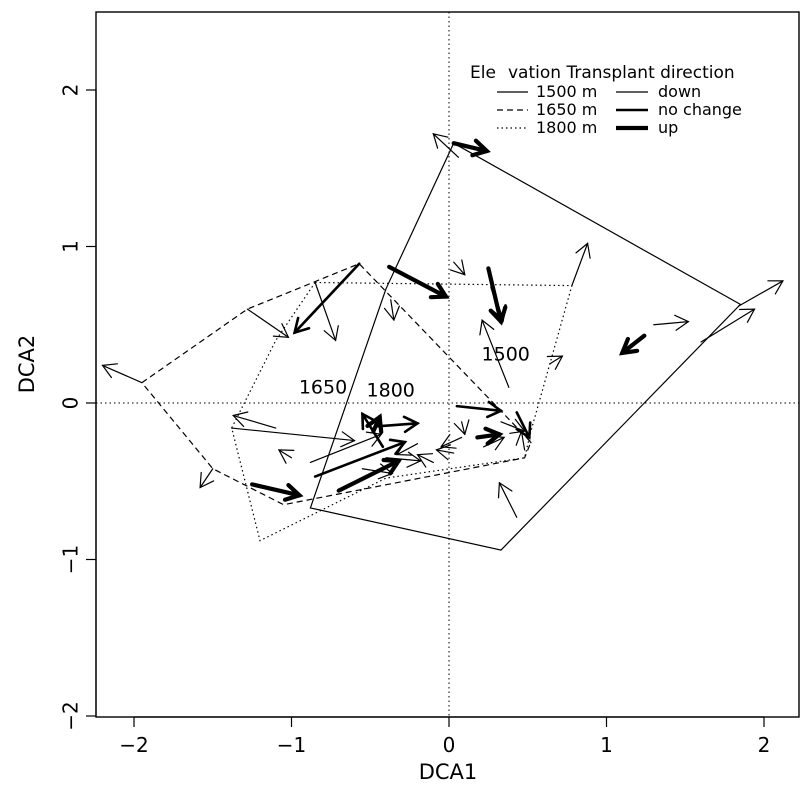  I want to click on y-axis: −2 −1 0 1 2, so click(78, 407).